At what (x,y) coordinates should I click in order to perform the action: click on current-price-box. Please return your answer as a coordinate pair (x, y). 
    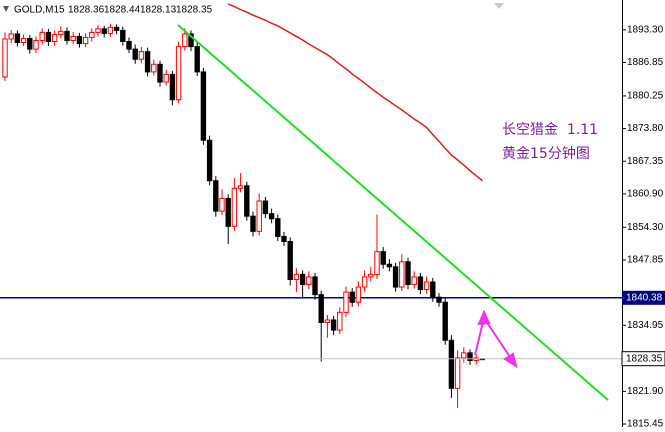
    Looking at the image, I should click on (643, 359).